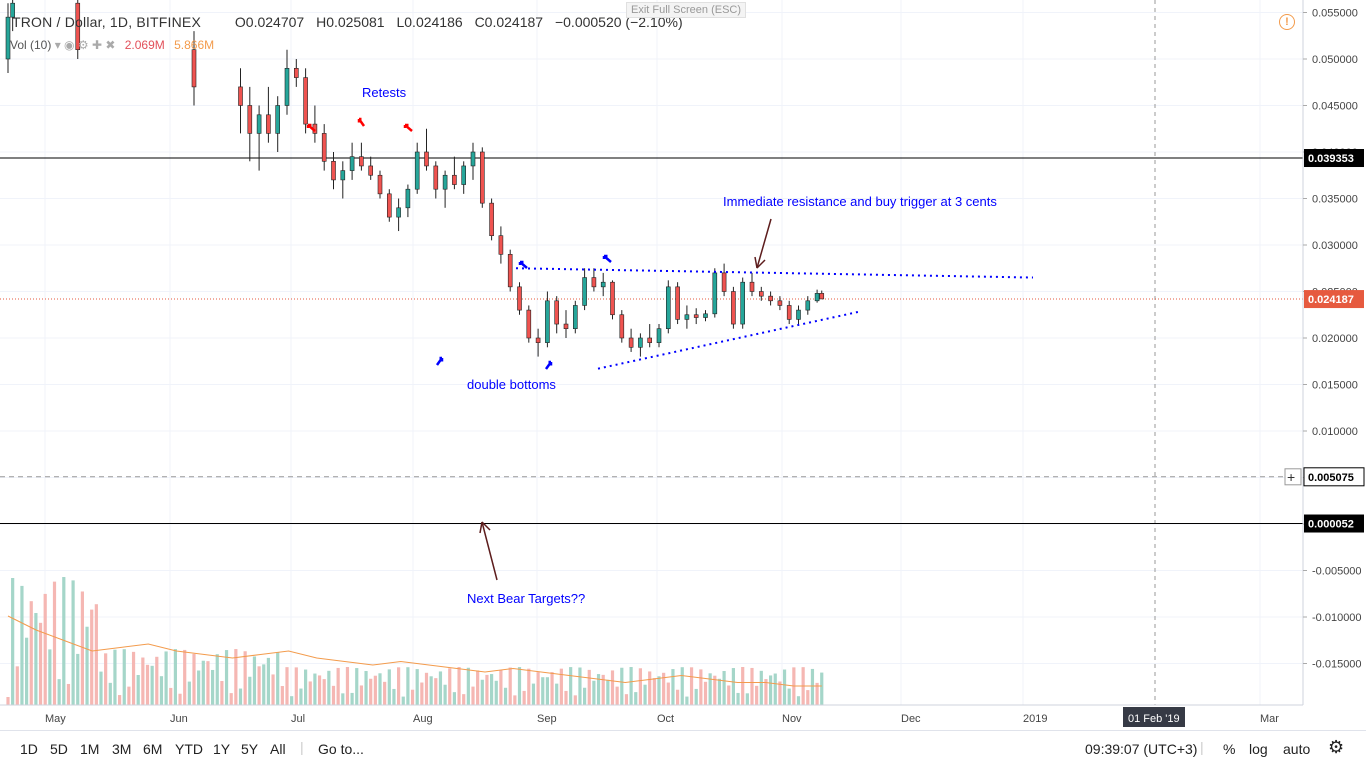  Describe the element at coordinates (1287, 22) in the screenshot. I see `warning-icon: !` at that location.